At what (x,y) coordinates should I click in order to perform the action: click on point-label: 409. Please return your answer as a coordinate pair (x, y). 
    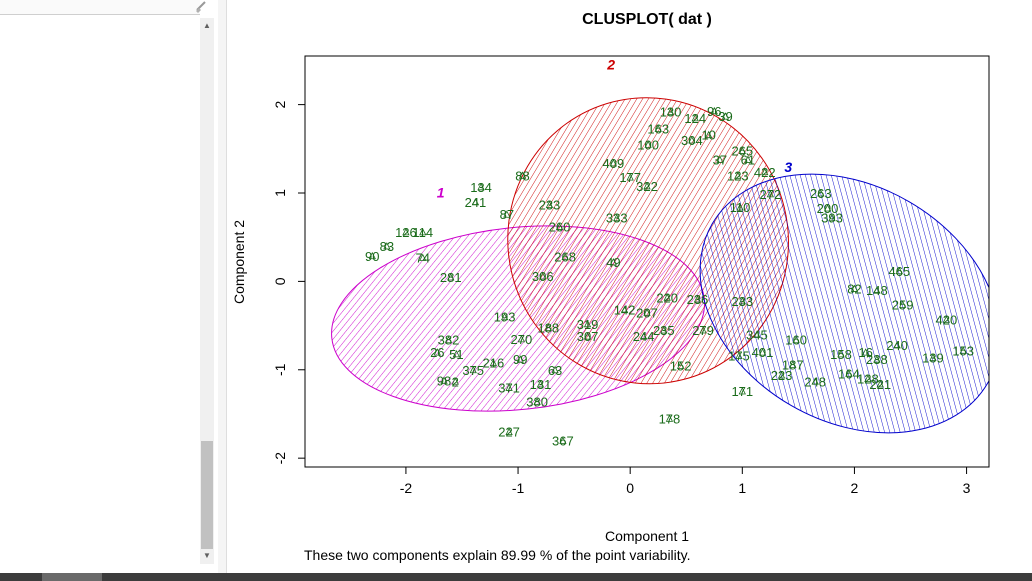
    Looking at the image, I should click on (614, 163).